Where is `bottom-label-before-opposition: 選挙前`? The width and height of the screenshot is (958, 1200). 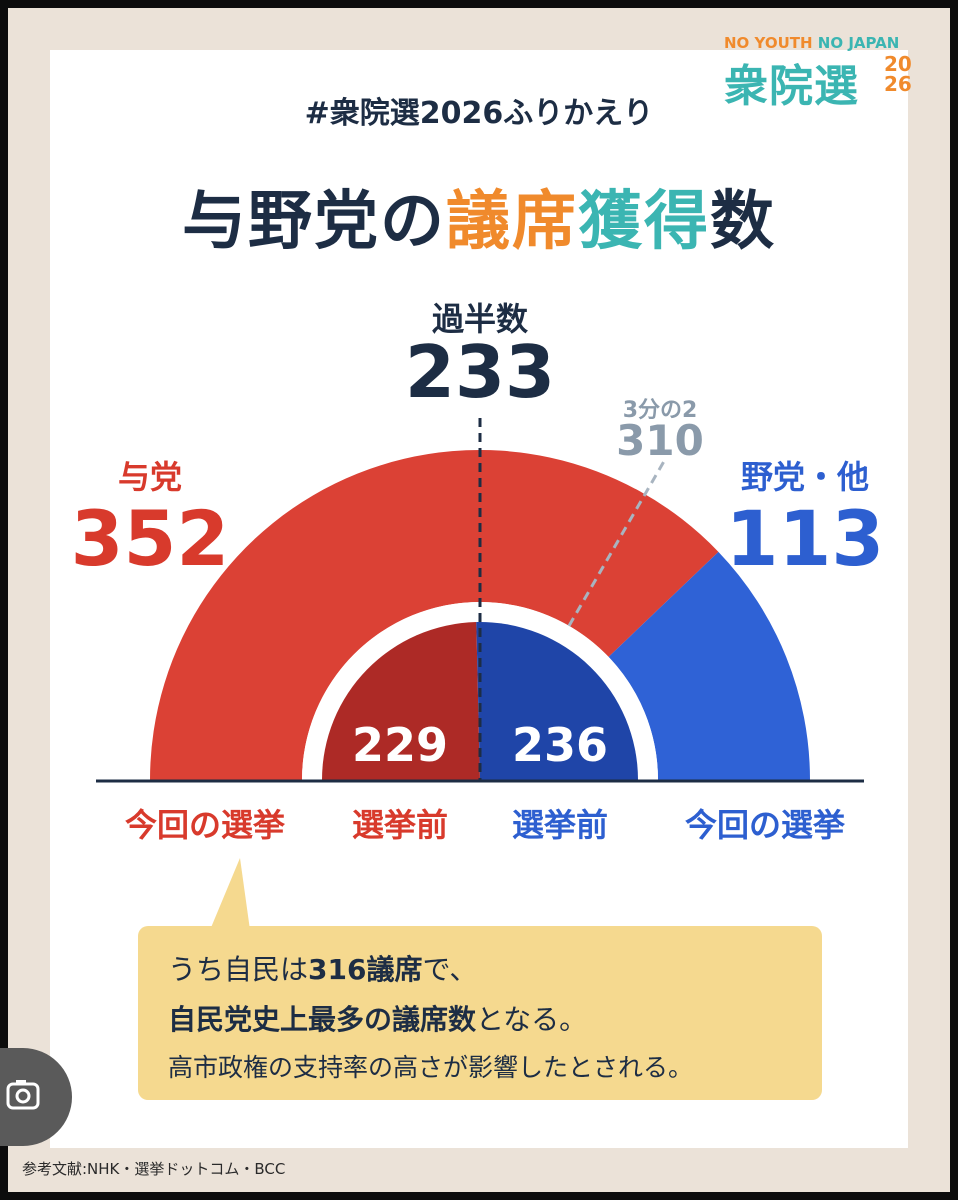 bottom-label-before-opposition: 選挙前 is located at coordinates (559, 825).